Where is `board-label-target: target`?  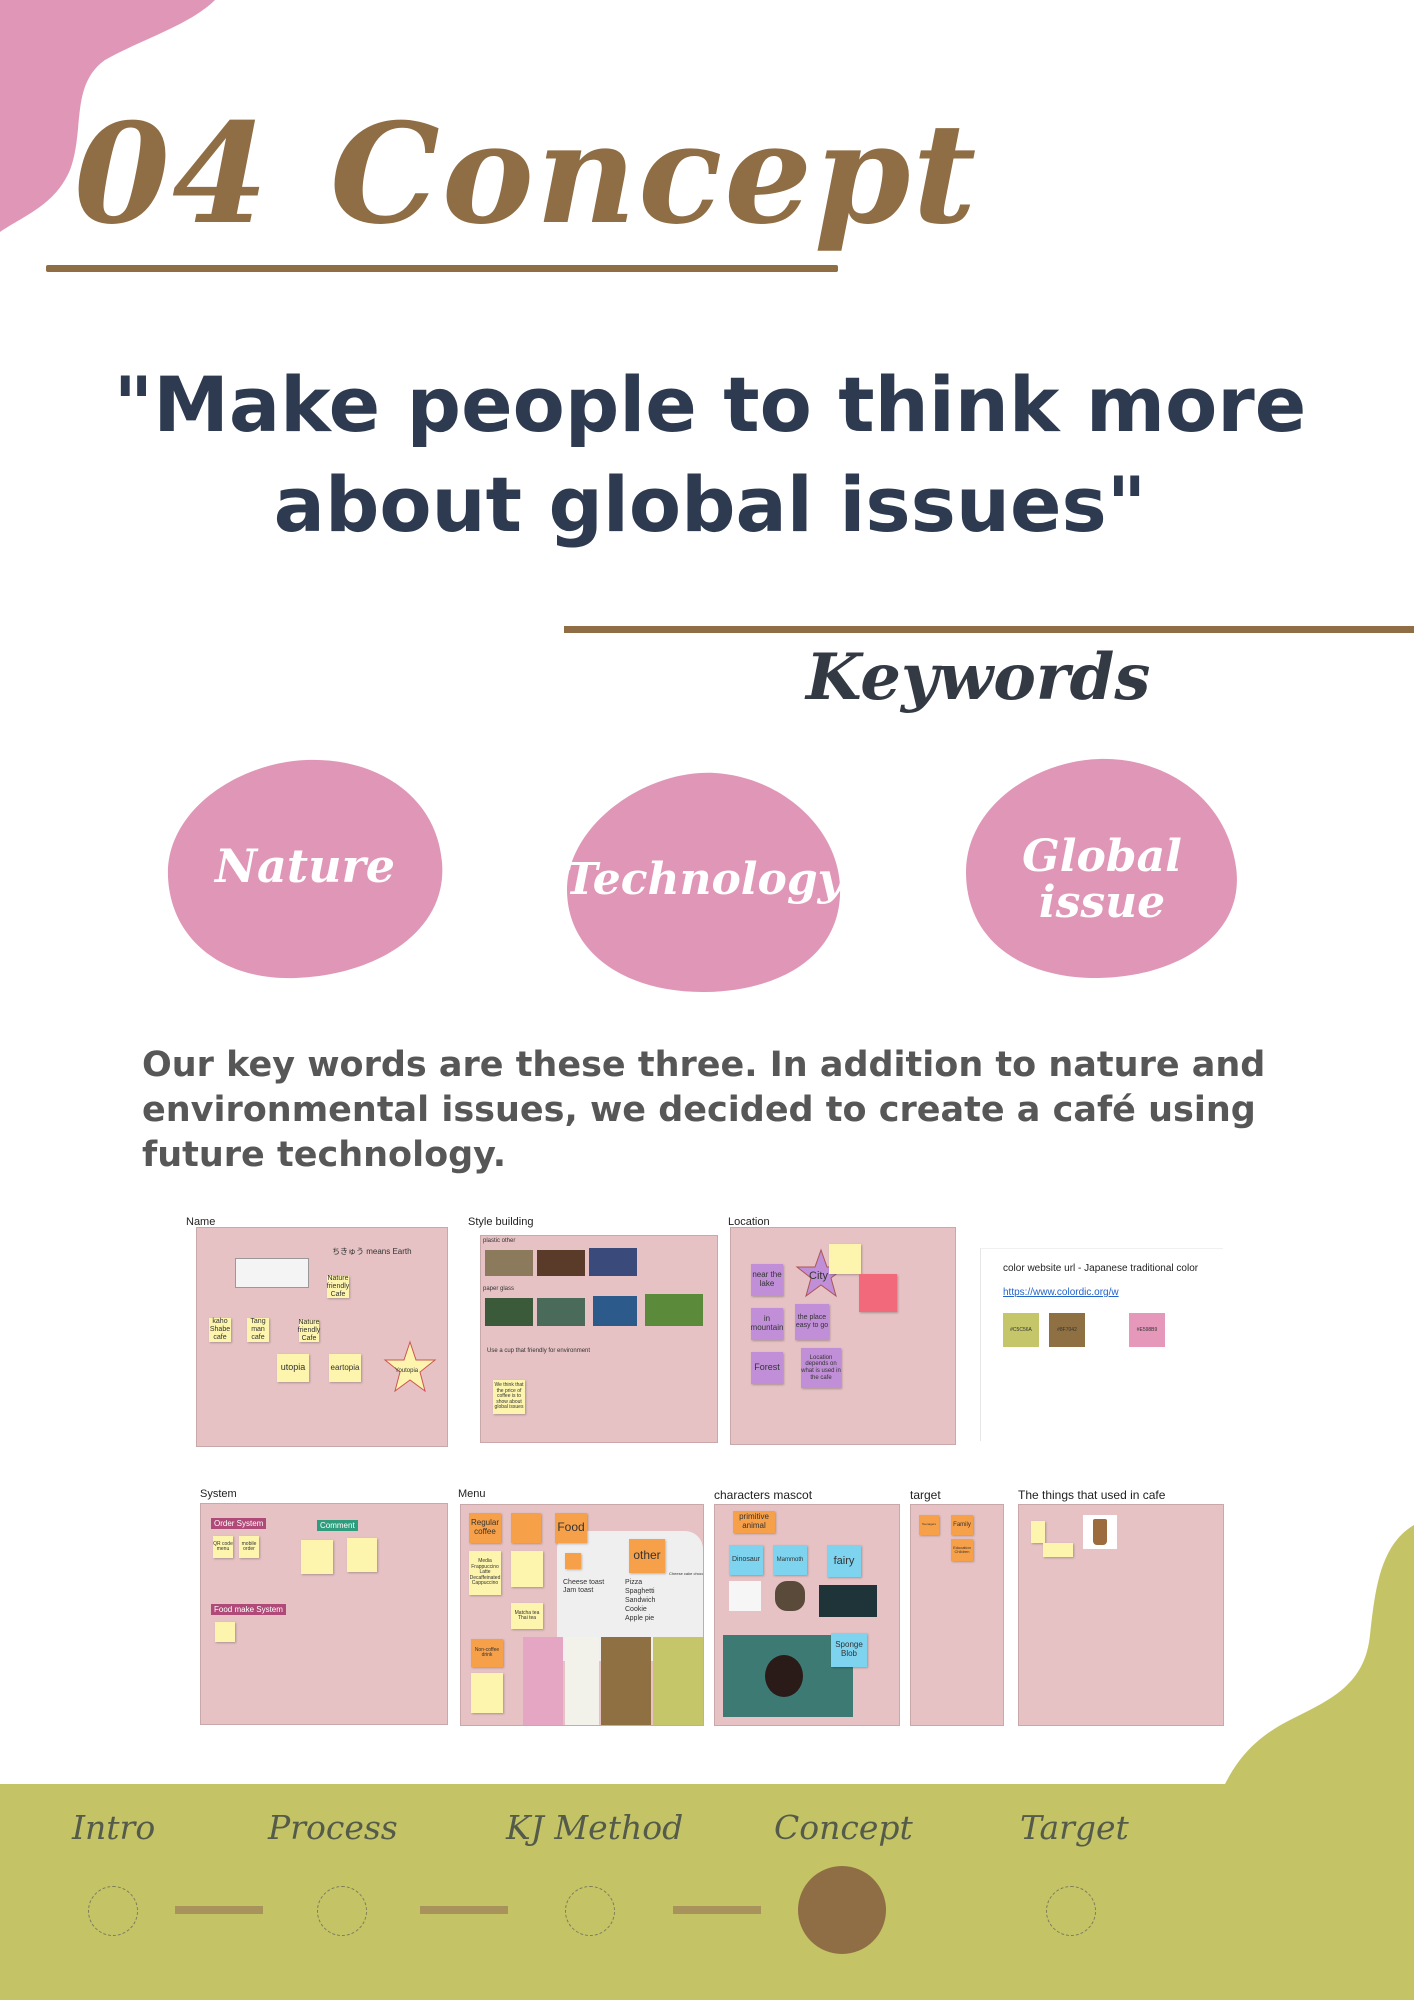 board-label-target: target is located at coordinates (925, 1495).